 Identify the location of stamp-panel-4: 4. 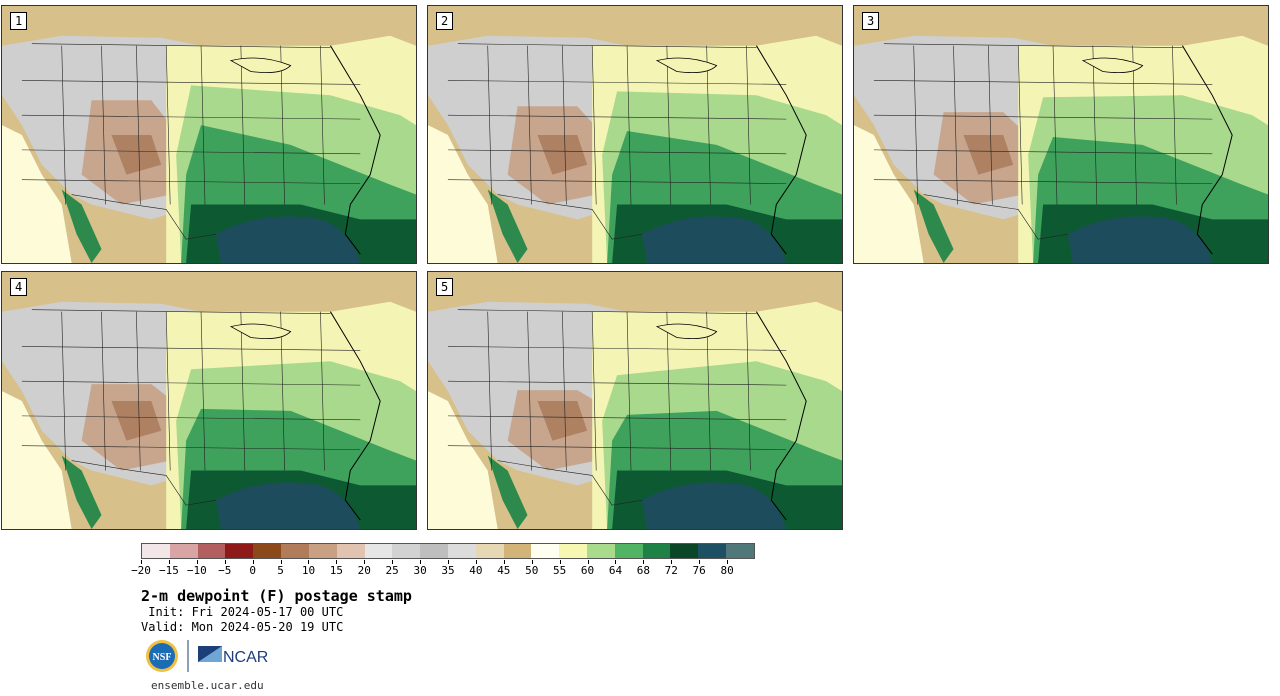
(209, 400).